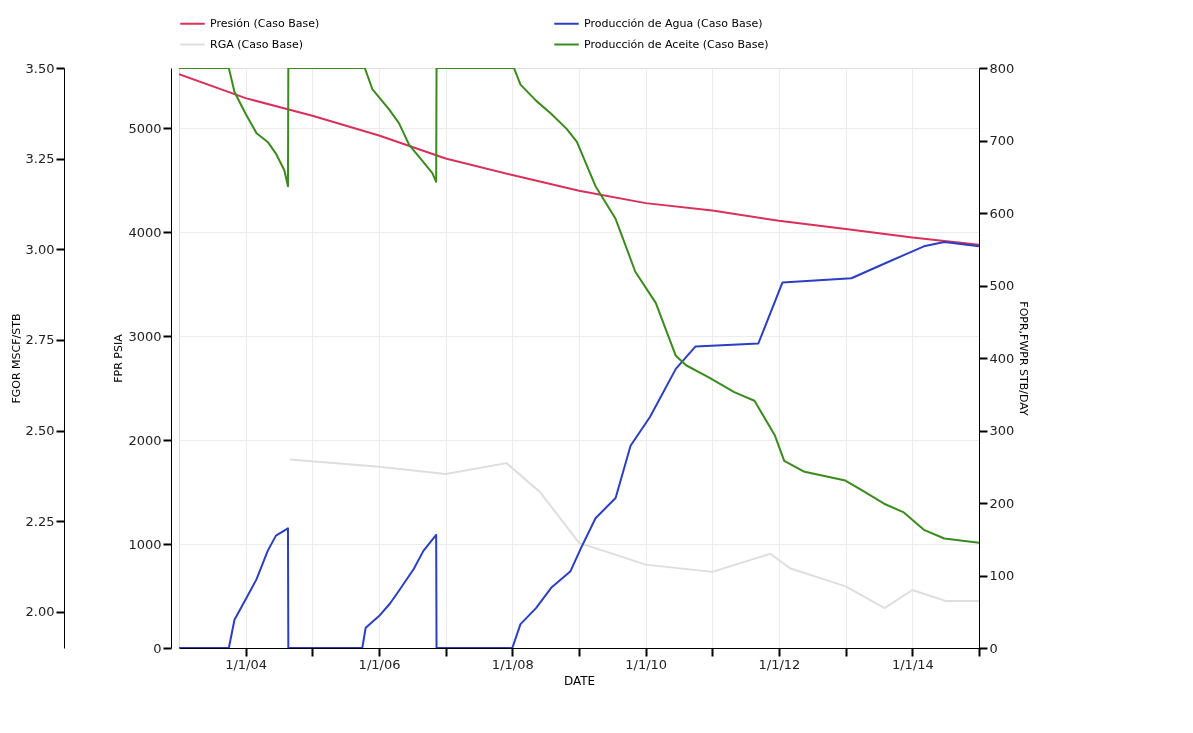 Image resolution: width=1193 pixels, height=733 pixels. Describe the element at coordinates (40, 340) in the screenshot. I see `y-tick-label: 2.75` at that location.